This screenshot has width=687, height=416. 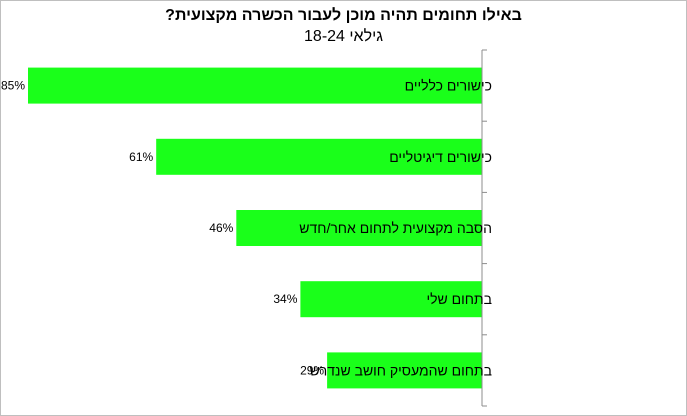 I want to click on category-label-2: הסבה מקצועית לתחום אחר/חדש, so click(x=395, y=228).